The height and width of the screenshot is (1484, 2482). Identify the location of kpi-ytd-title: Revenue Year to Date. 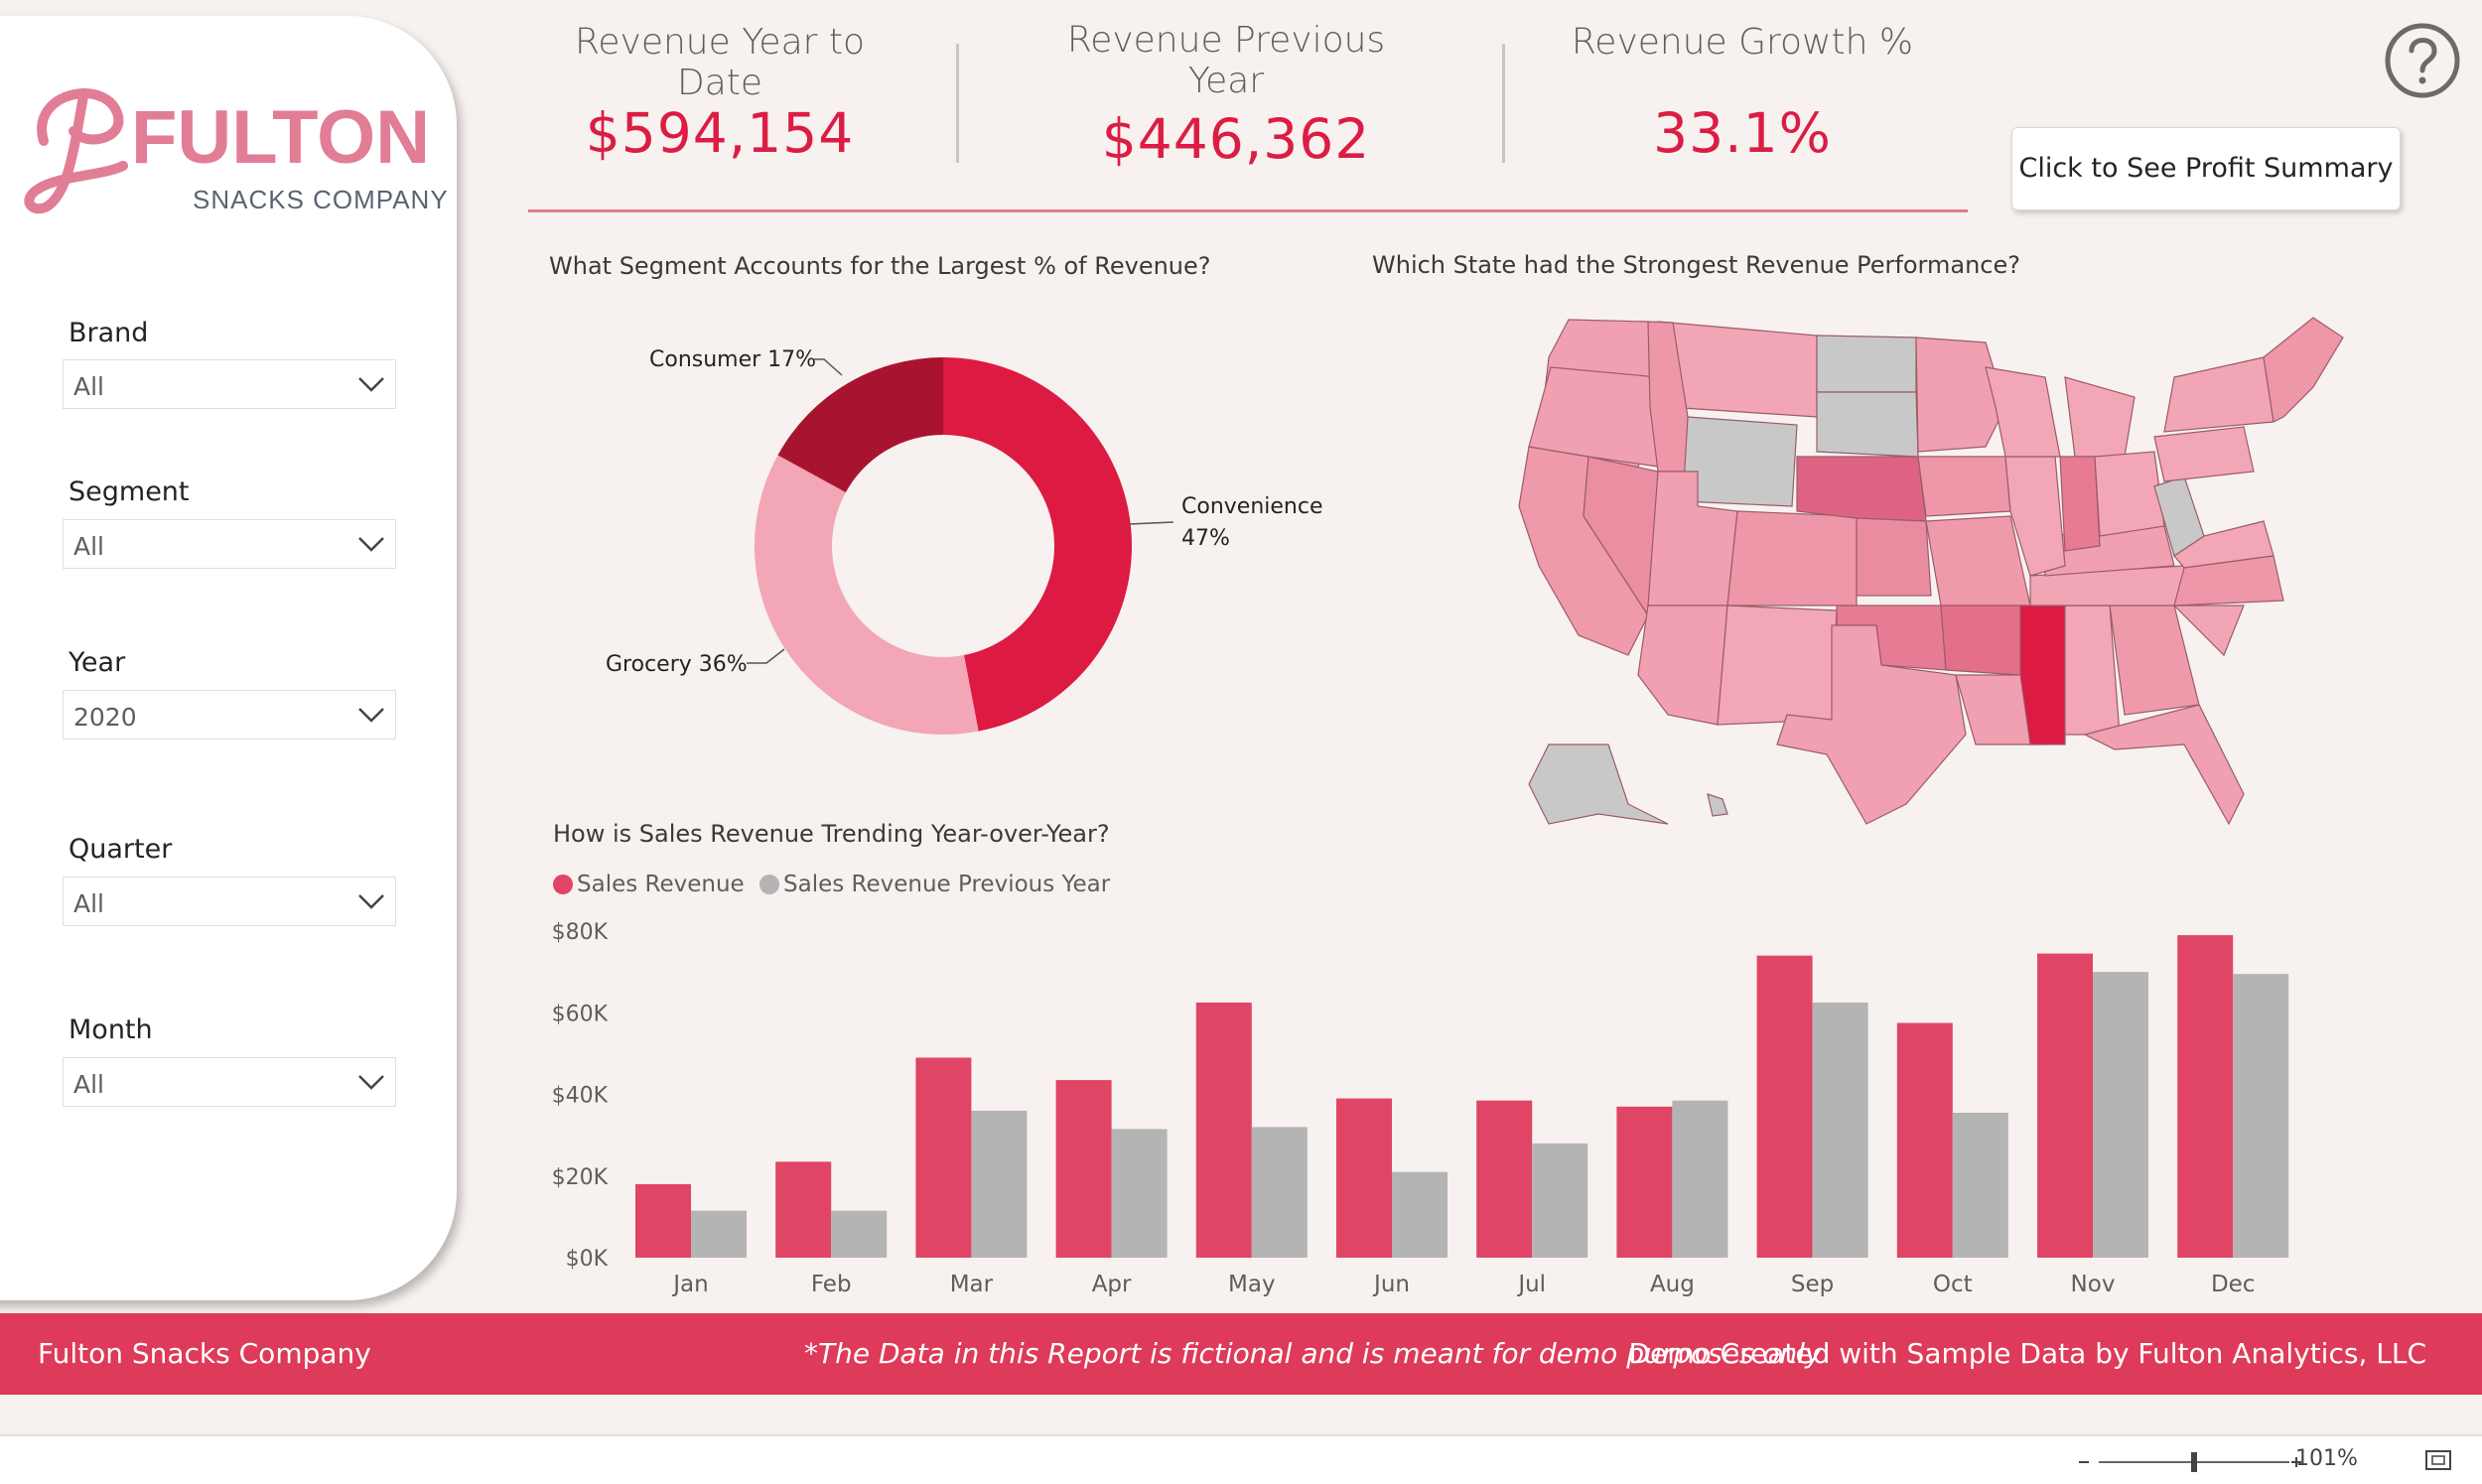
(720, 62).